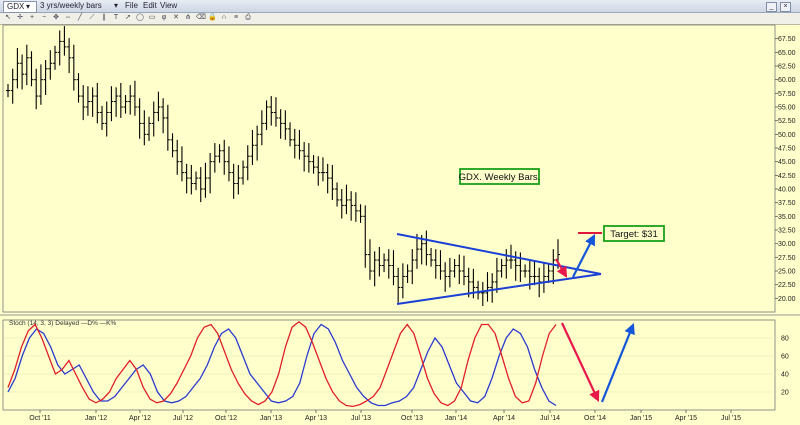 The image size is (800, 425). What do you see at coordinates (104, 17) in the screenshot?
I see `channel-icon: ∥` at bounding box center [104, 17].